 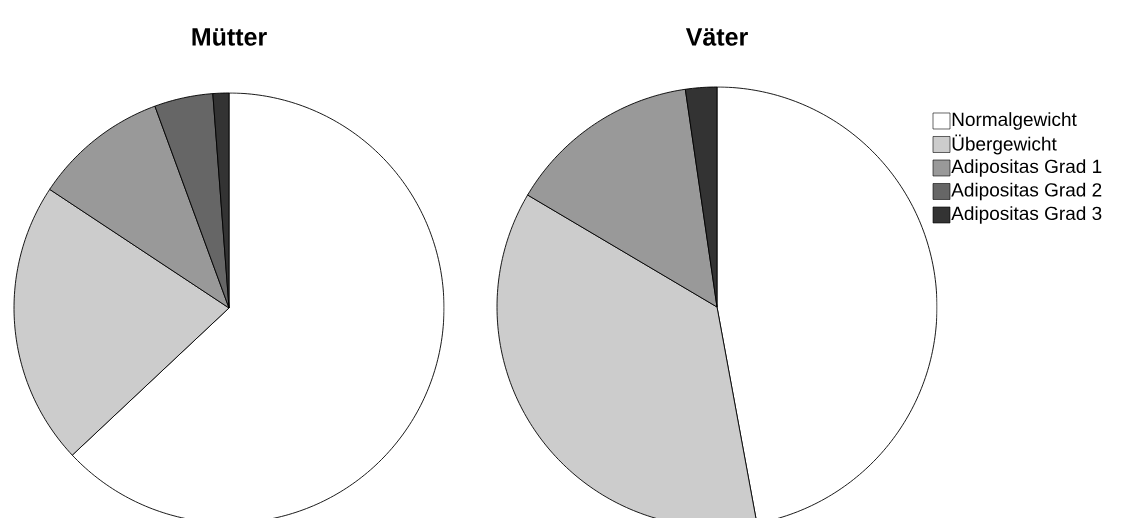 What do you see at coordinates (229, 37) in the screenshot?
I see `chart-title: Mütter` at bounding box center [229, 37].